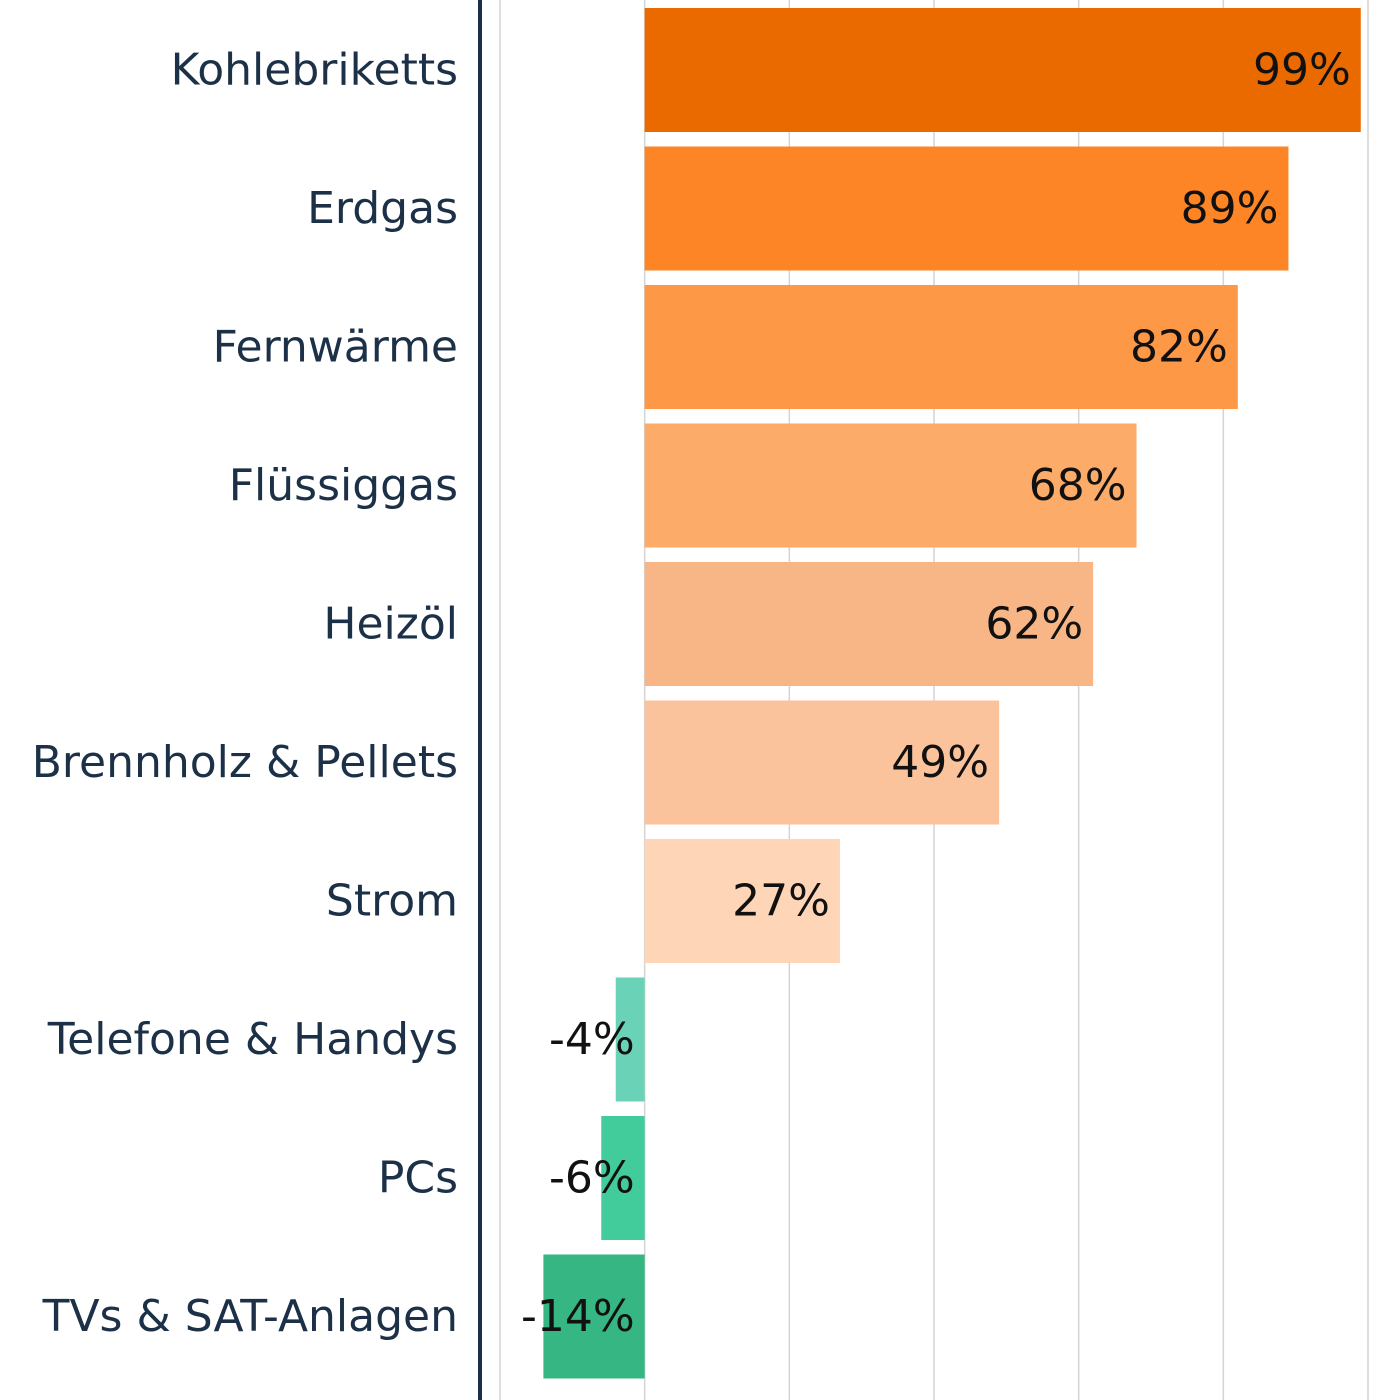 This screenshot has width=1400, height=1400. I want to click on category-label: Kohlebriketts, so click(314, 70).